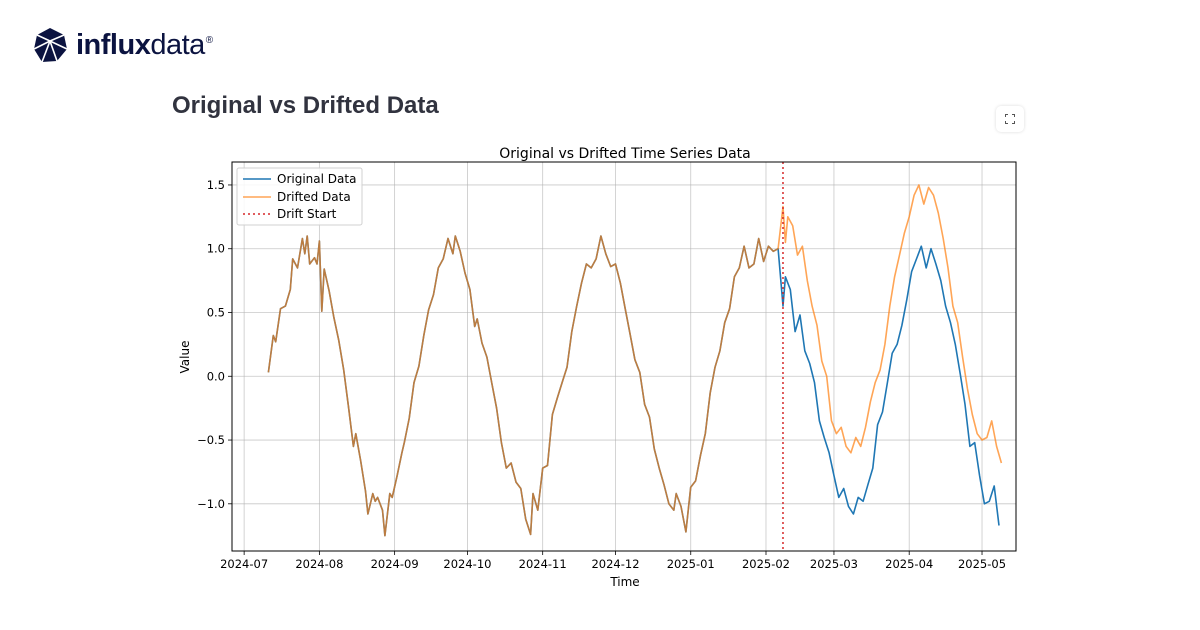 Image resolution: width=1200 pixels, height=630 pixels. Describe the element at coordinates (214, 344) in the screenshot. I see `y-axis-ticks: 1.5 1.0 0.5 0.0 −0.5 −1.0` at that location.